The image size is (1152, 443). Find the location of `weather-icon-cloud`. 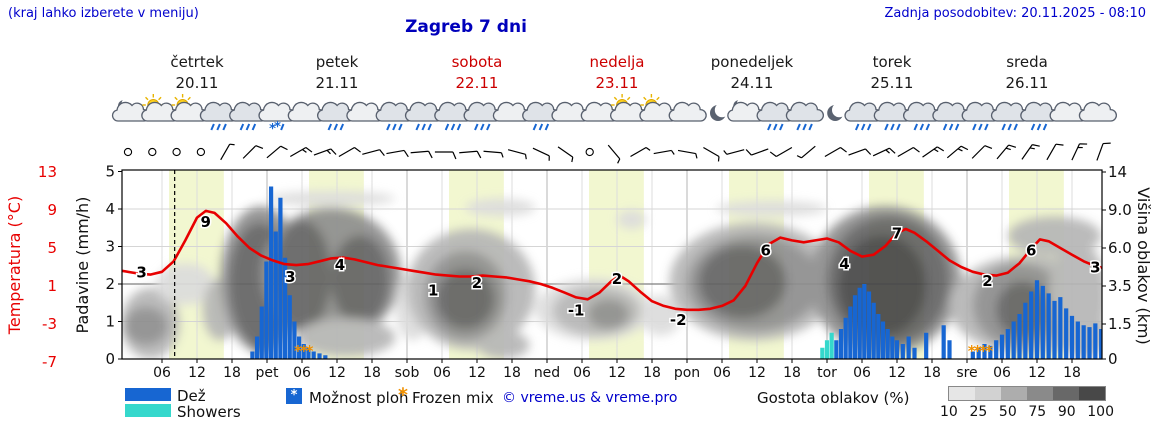

weather-icon-cloud is located at coordinates (687, 111).